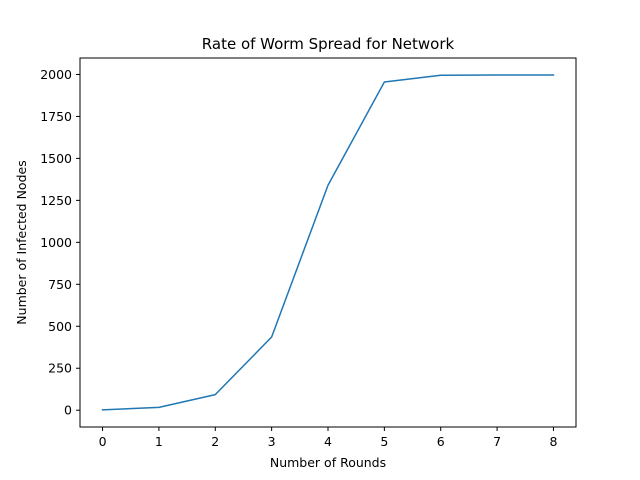 The height and width of the screenshot is (480, 640). What do you see at coordinates (328, 462) in the screenshot?
I see `x-axis-label: Number of Rounds` at bounding box center [328, 462].